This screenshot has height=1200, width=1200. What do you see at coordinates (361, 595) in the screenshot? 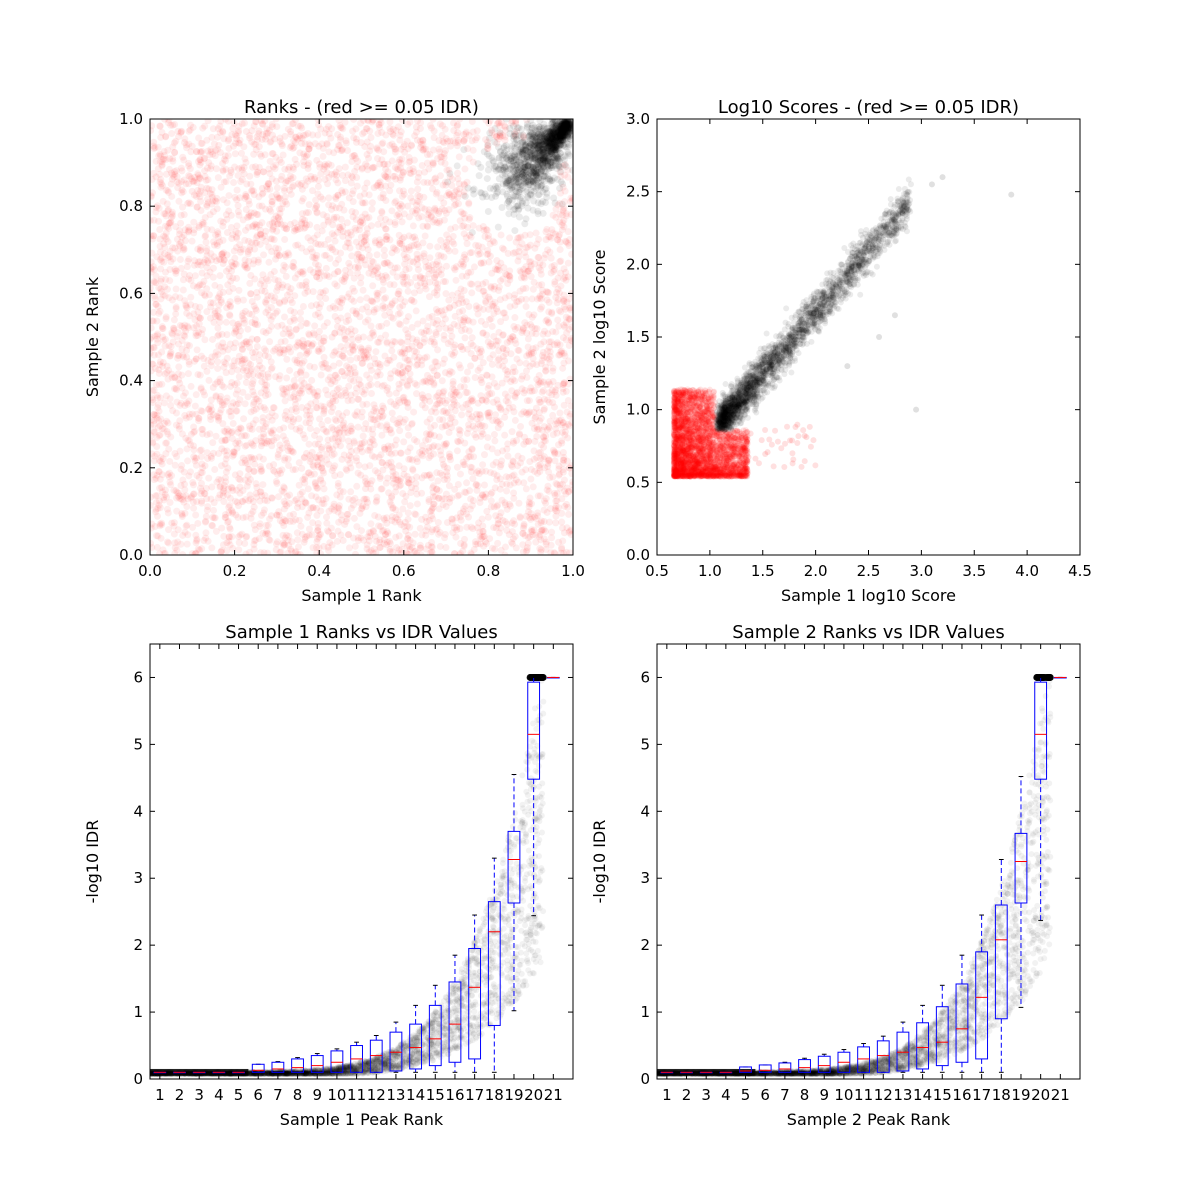
I see `x-axis-label-0: Sample 1 Rank` at bounding box center [361, 595].